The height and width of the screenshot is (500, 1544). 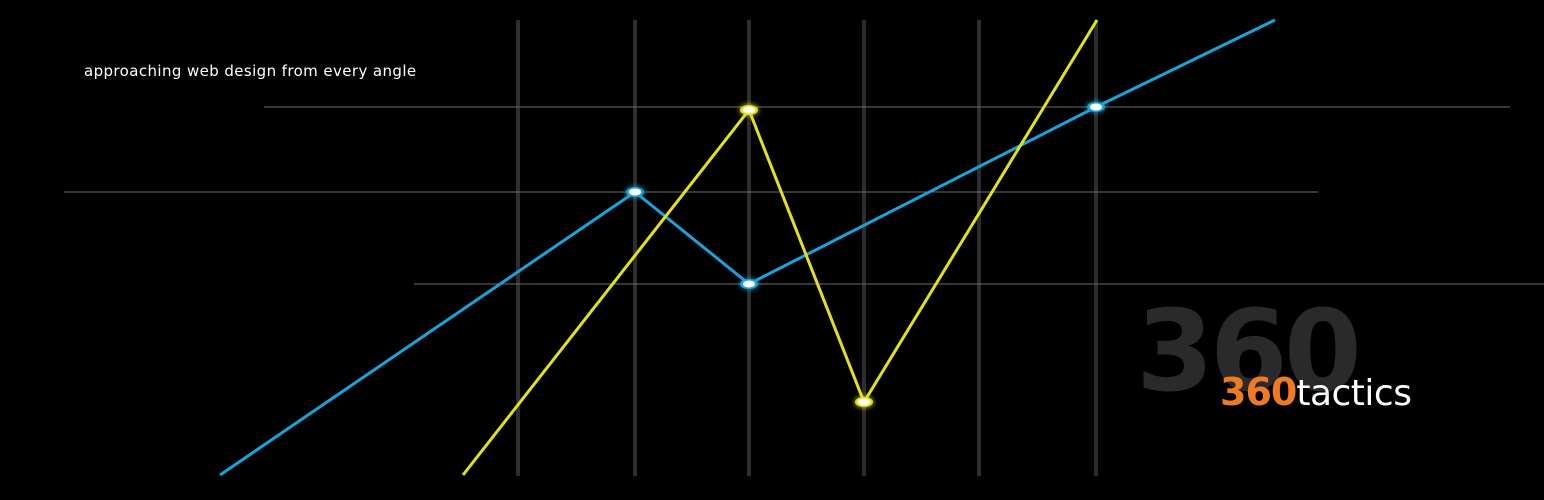 I want to click on logo-number: 360, so click(x=1258, y=392).